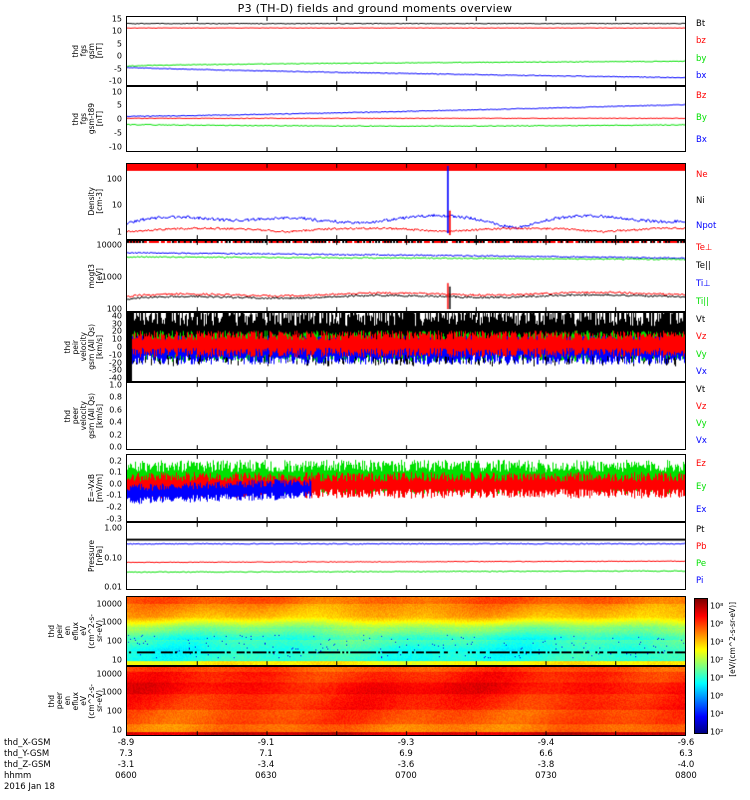 This screenshot has height=800, width=750. Describe the element at coordinates (406, 276) in the screenshot. I see `plot-canvas-temperature` at that location.